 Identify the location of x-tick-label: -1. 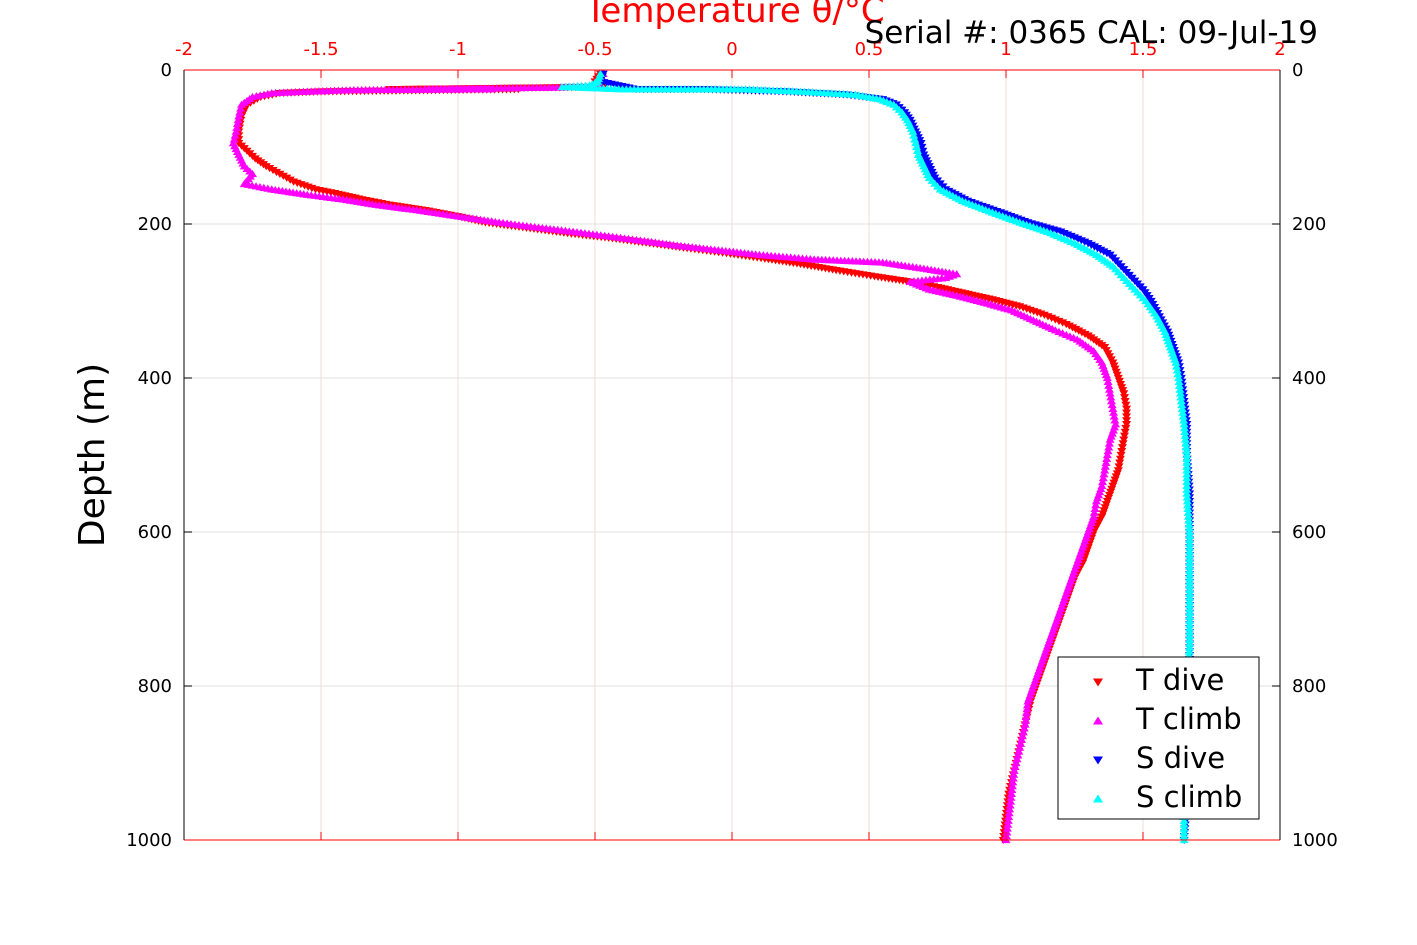
(458, 49).